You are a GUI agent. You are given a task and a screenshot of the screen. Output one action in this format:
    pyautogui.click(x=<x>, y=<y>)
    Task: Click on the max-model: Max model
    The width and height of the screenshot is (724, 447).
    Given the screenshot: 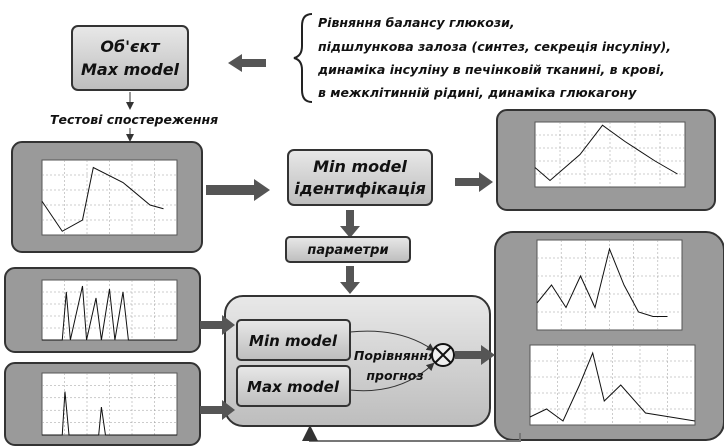 What is the action you would take?
    pyautogui.click(x=293, y=387)
    